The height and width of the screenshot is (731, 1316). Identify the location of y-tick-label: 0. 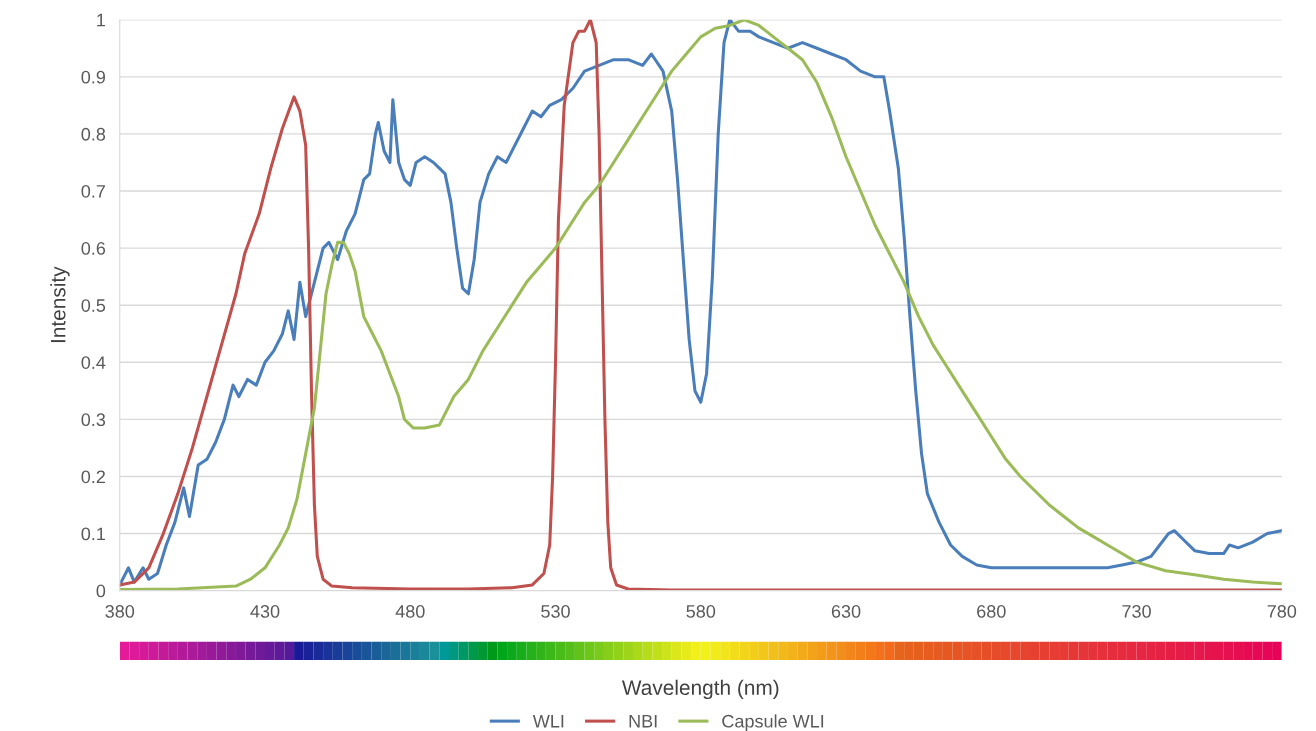
(101, 591).